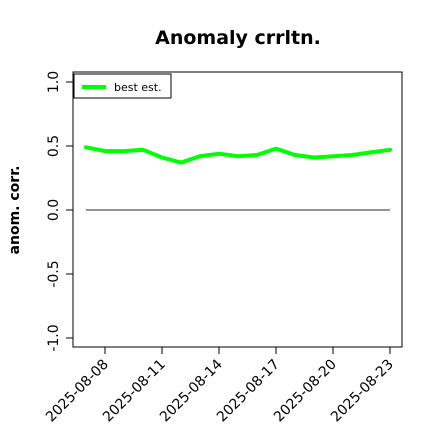 This screenshot has height=440, width=440. I want to click on legend: best est., so click(122, 86).